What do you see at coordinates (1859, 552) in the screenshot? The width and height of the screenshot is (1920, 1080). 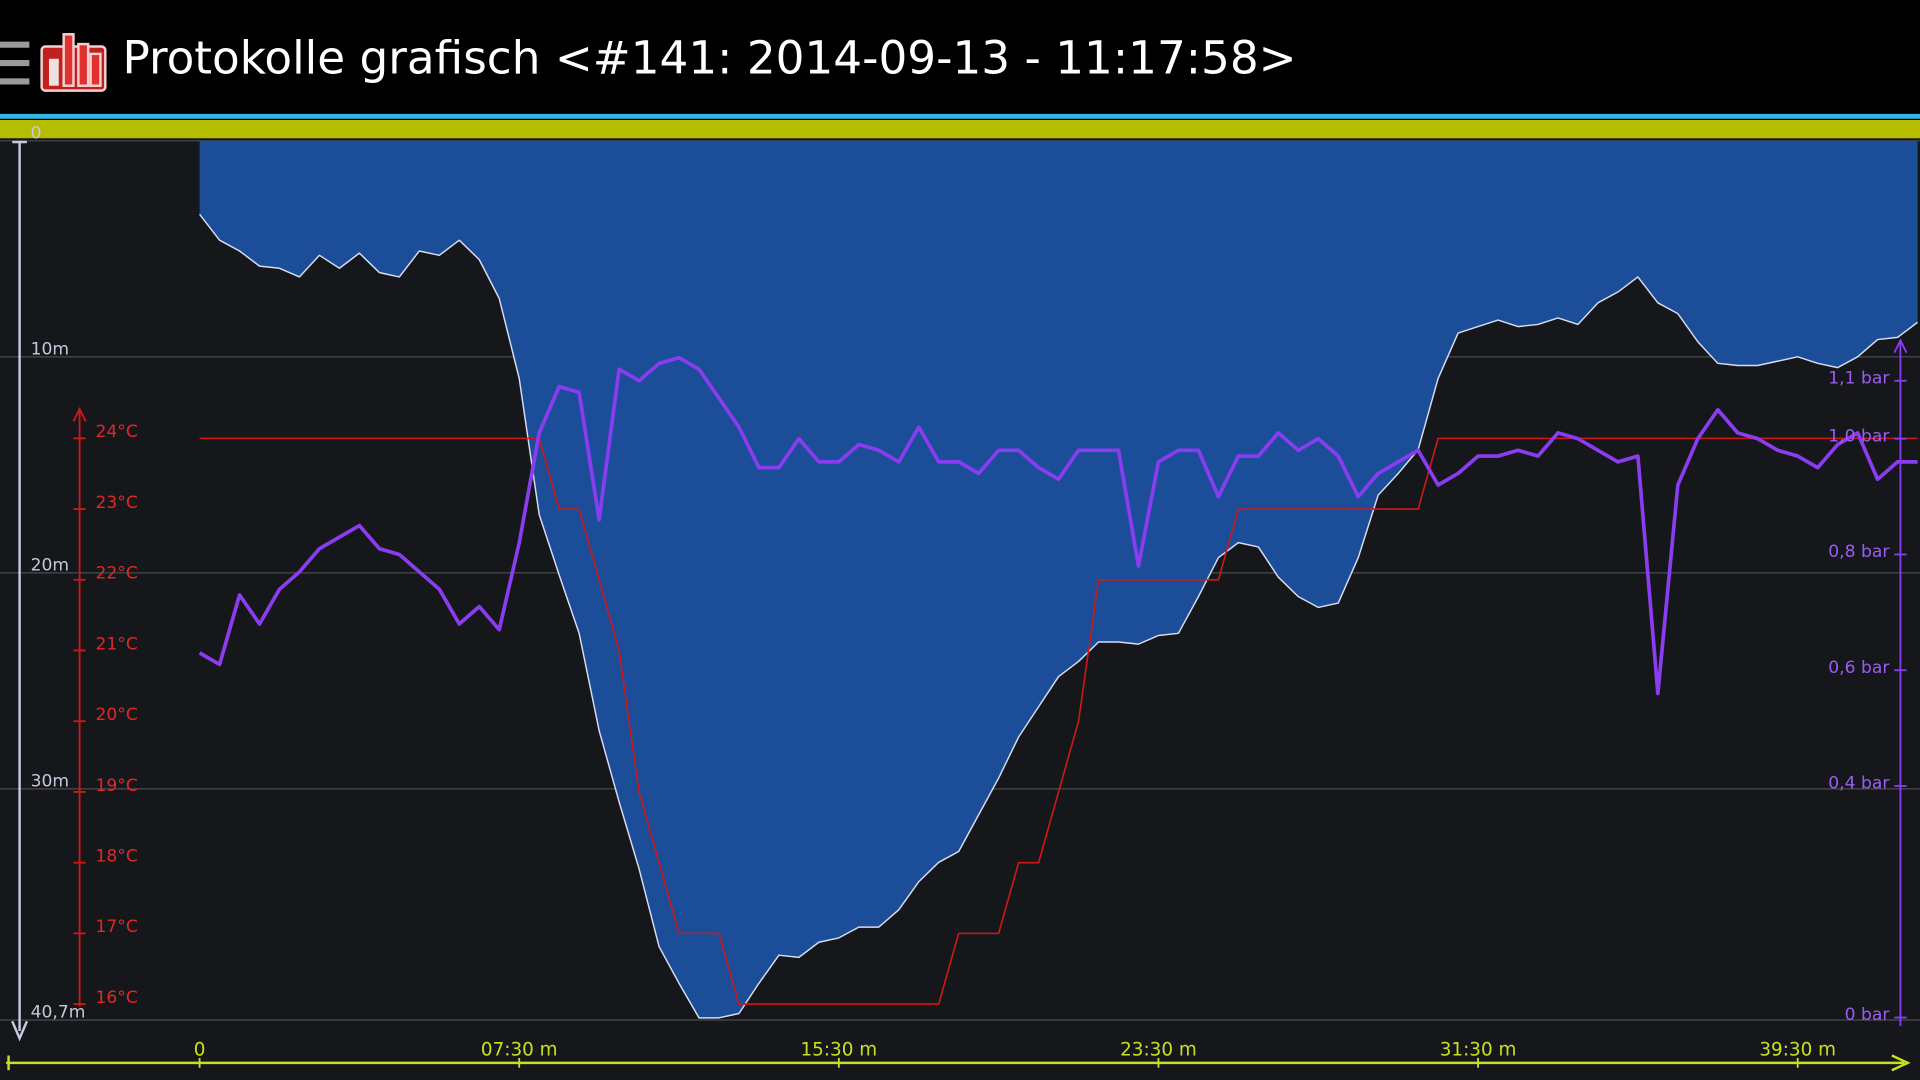 I see `y3-tick-label: 0,8 bar` at bounding box center [1859, 552].